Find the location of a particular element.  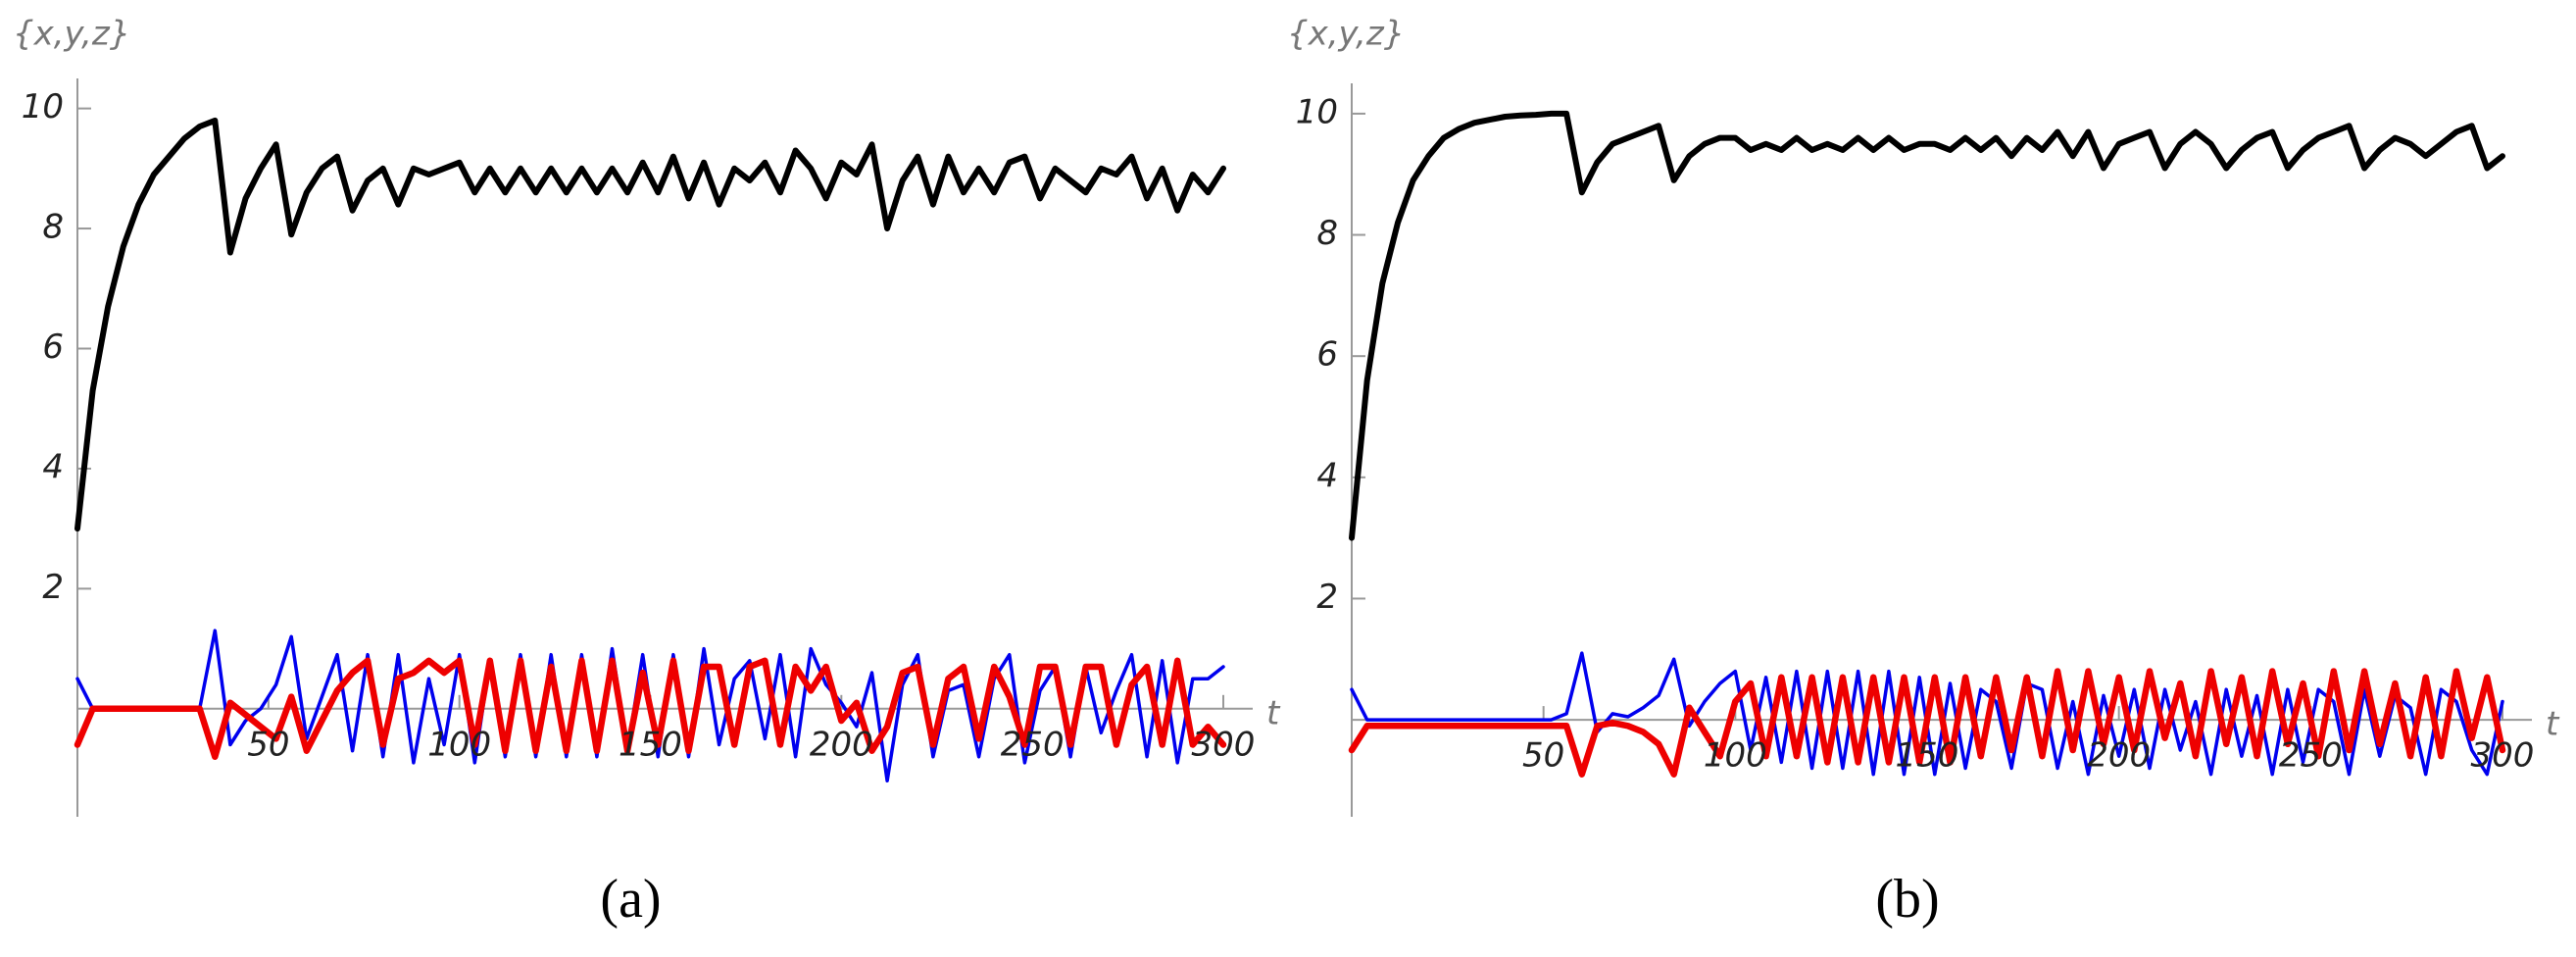

panel-label: (b) is located at coordinates (1907, 899).